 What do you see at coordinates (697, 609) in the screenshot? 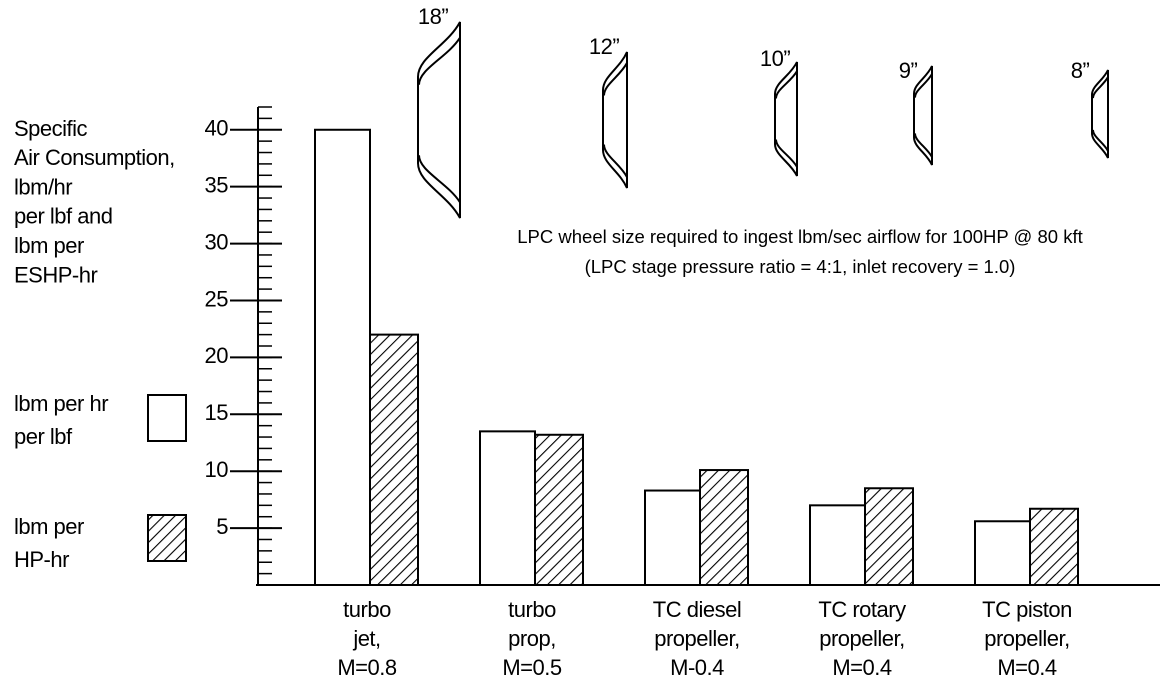
I see `x-tick-label: TC diesel` at bounding box center [697, 609].